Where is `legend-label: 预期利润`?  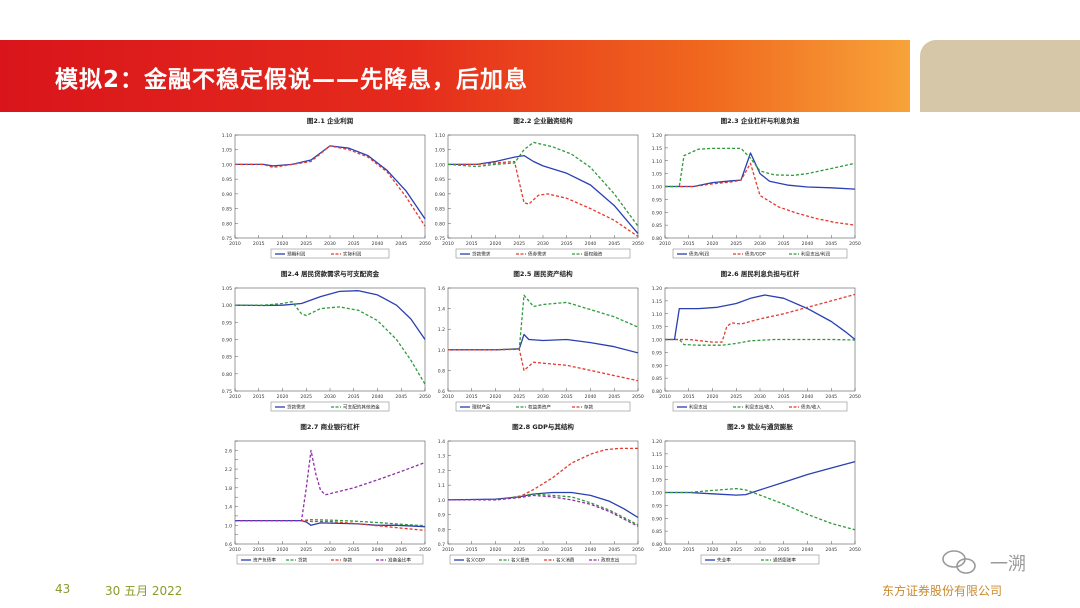
legend-label: 预期利润 is located at coordinates (296, 254).